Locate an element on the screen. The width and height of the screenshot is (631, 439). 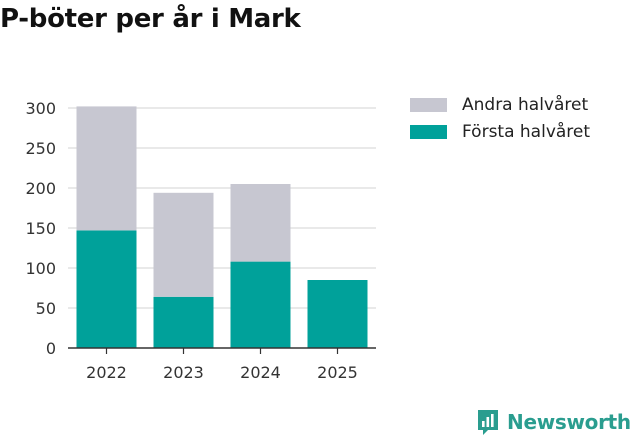
y-tick-label-200: 200 is located at coordinates (40, 188).